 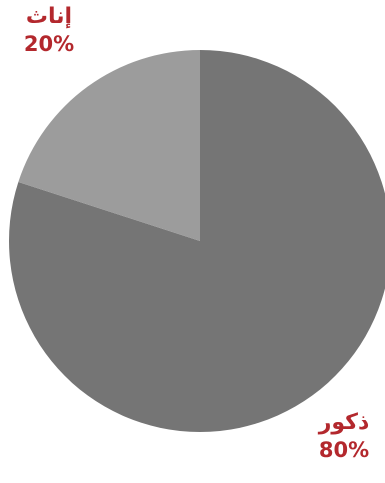 I want to click on slice-label-females: إناث 20%, so click(x=49, y=31).